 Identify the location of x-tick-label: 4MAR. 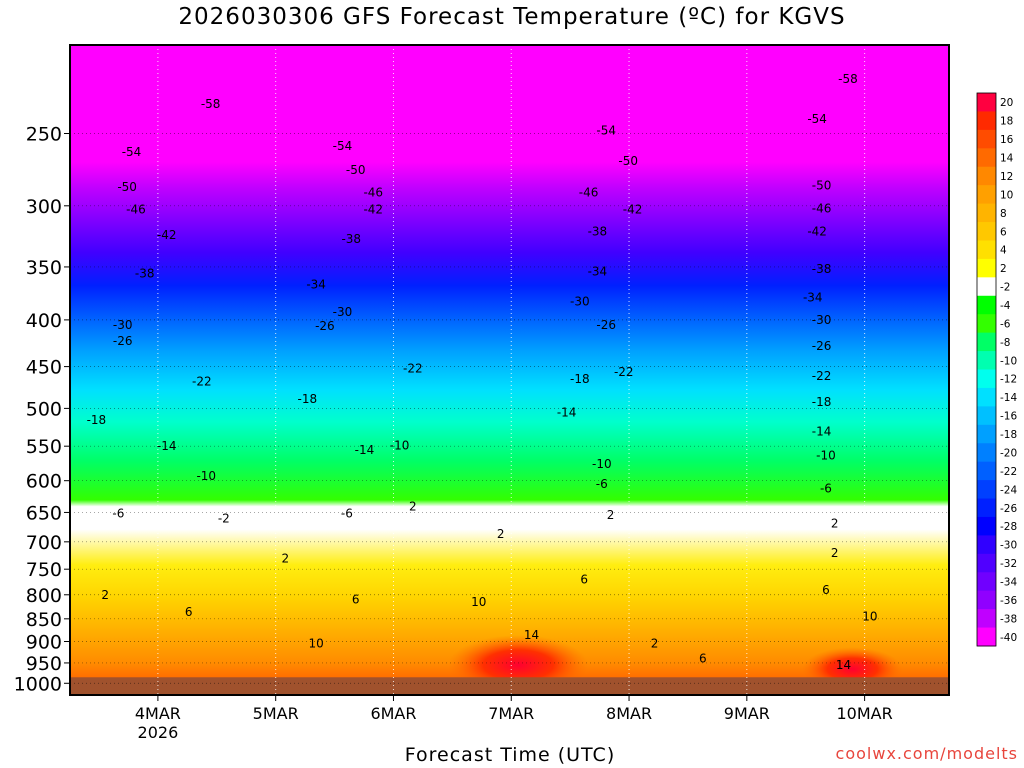
(158, 713).